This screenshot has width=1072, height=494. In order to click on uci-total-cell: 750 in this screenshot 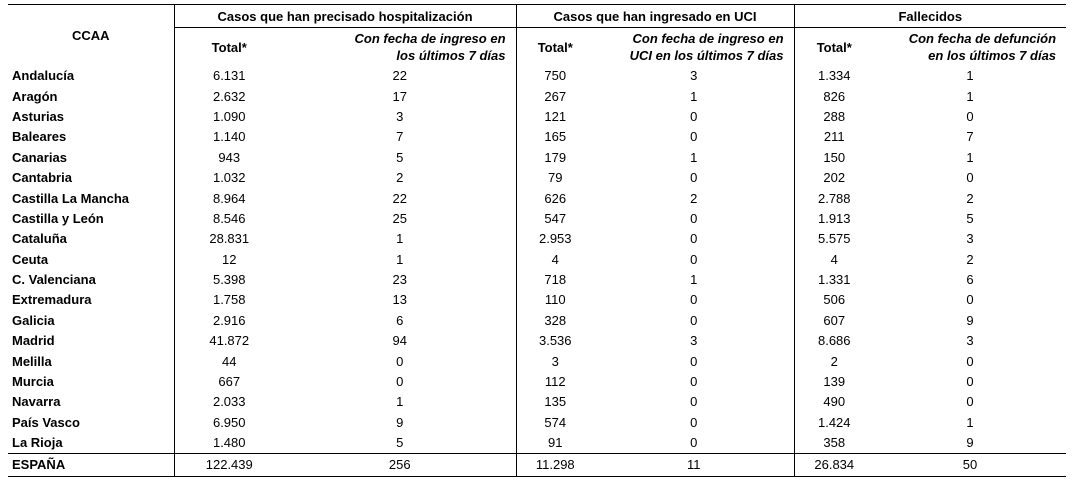, I will do `click(555, 76)`.